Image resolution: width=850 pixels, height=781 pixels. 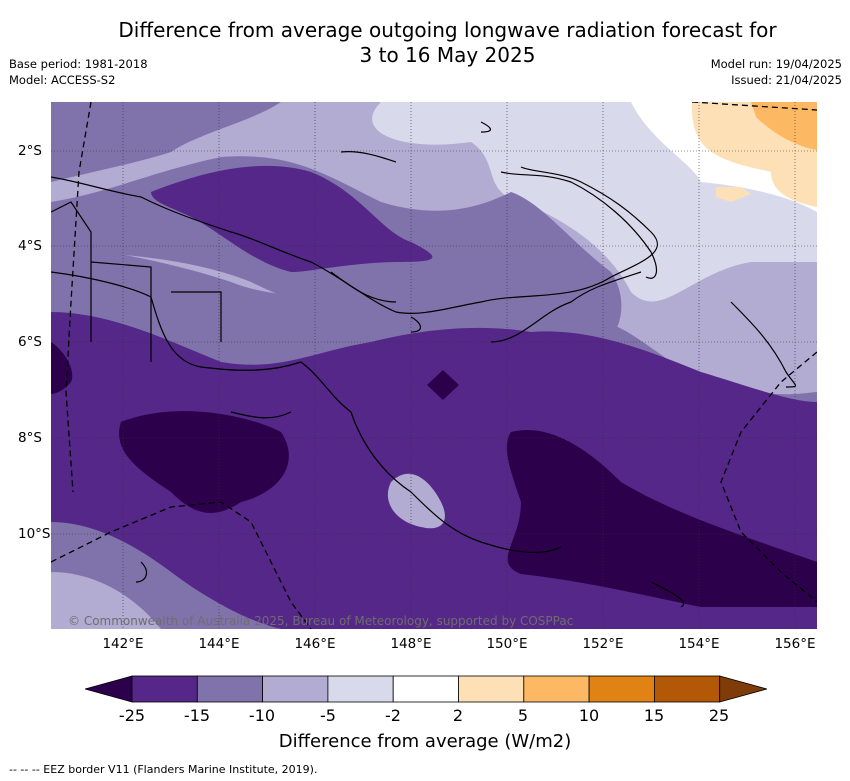 What do you see at coordinates (106, 600) in the screenshot?
I see `contour-southwest-light` at bounding box center [106, 600].